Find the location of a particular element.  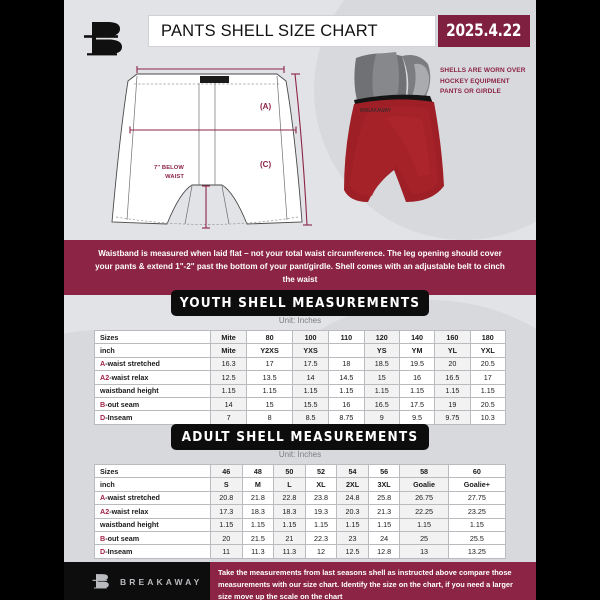

below-waist-note: 7" BELOW WAIST is located at coordinates (169, 172).